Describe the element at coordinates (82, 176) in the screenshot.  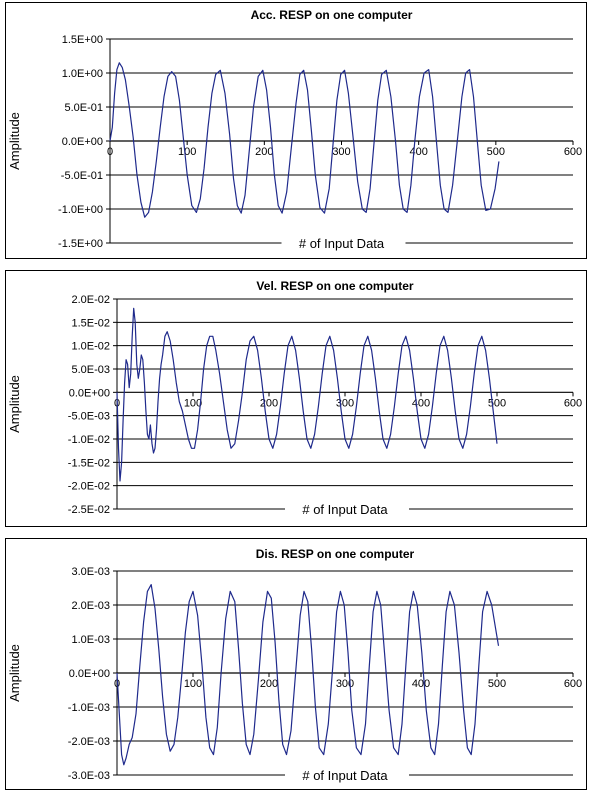
I see `y-tick-label: -5.0E-01` at that location.